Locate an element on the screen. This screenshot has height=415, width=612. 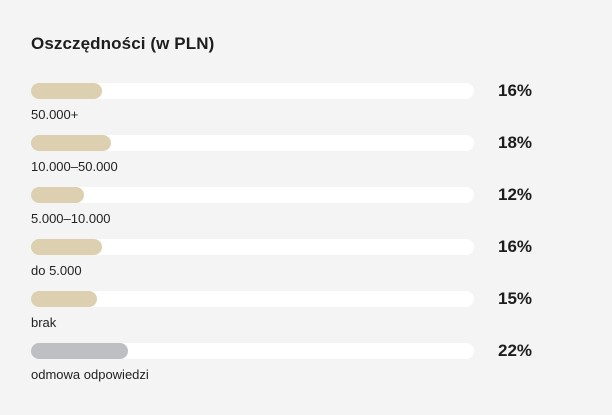
category-label: 10.000–50.000 is located at coordinates (74, 166).